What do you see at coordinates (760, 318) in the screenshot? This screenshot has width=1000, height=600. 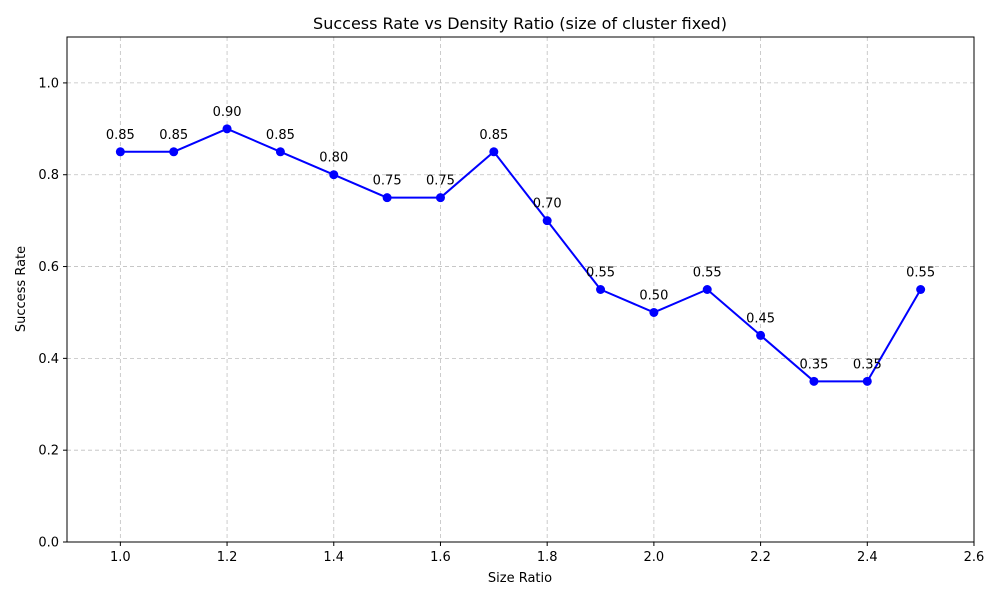 I see `data-label: 0.45` at bounding box center [760, 318].